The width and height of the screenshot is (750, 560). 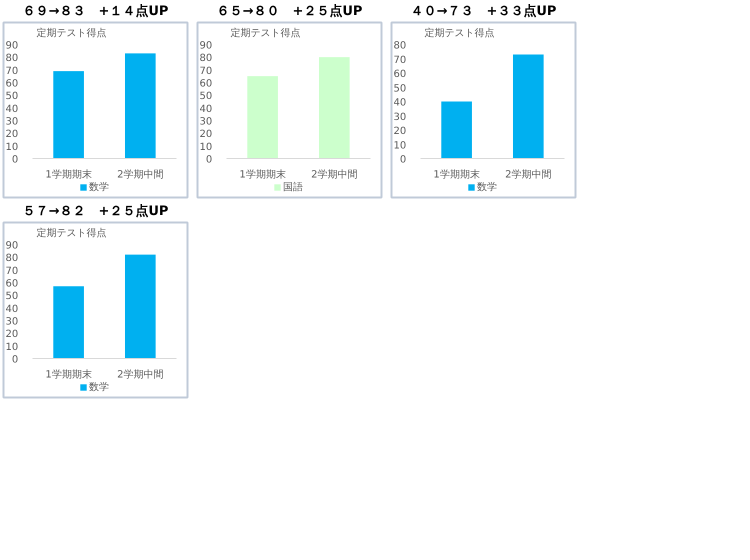 What do you see at coordinates (293, 187) in the screenshot?
I see `legend-label: 国語` at bounding box center [293, 187].